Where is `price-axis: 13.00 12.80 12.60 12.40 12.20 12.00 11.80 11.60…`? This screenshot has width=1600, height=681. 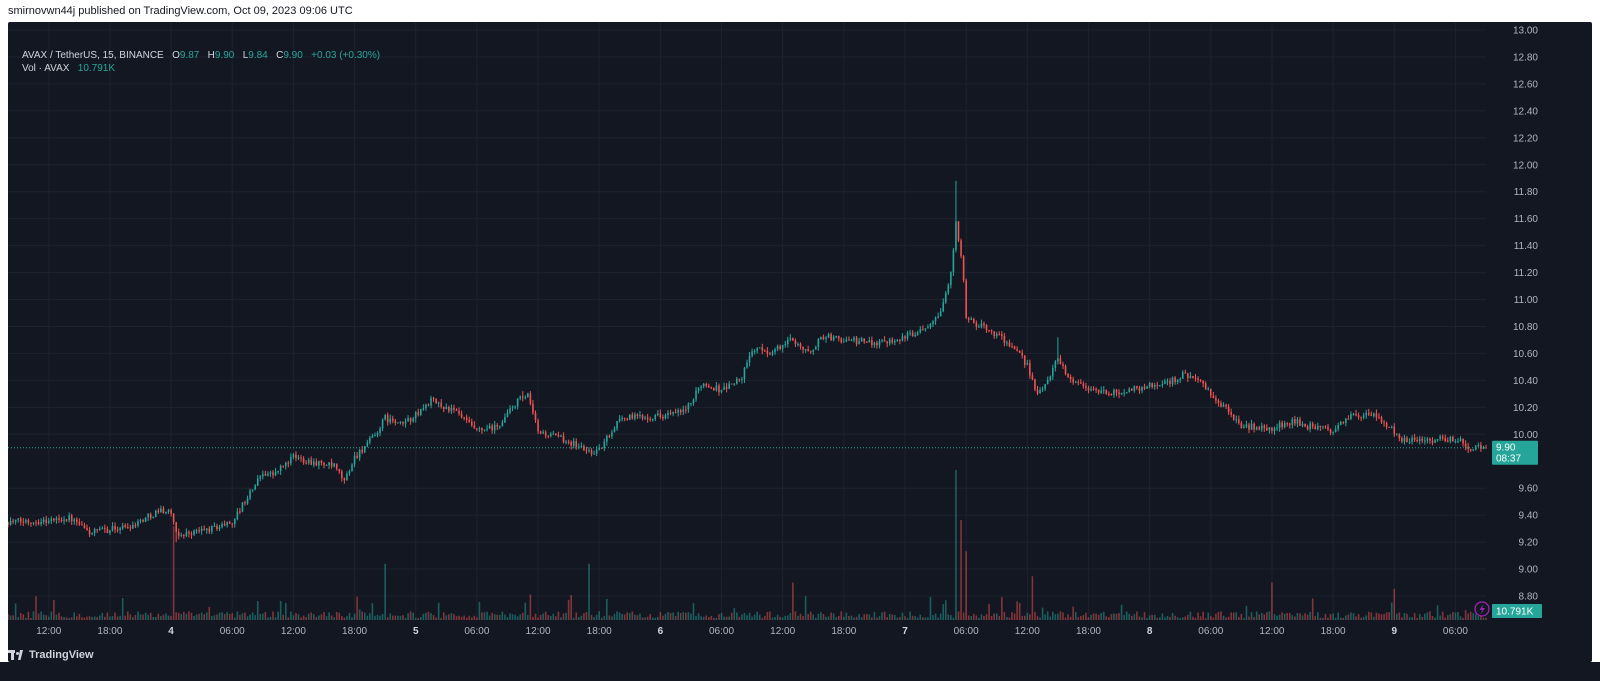
price-axis: 13.00 12.80 12.60 12.40 12.20 12.00 11.80 11.60… is located at coordinates (1525, 314).